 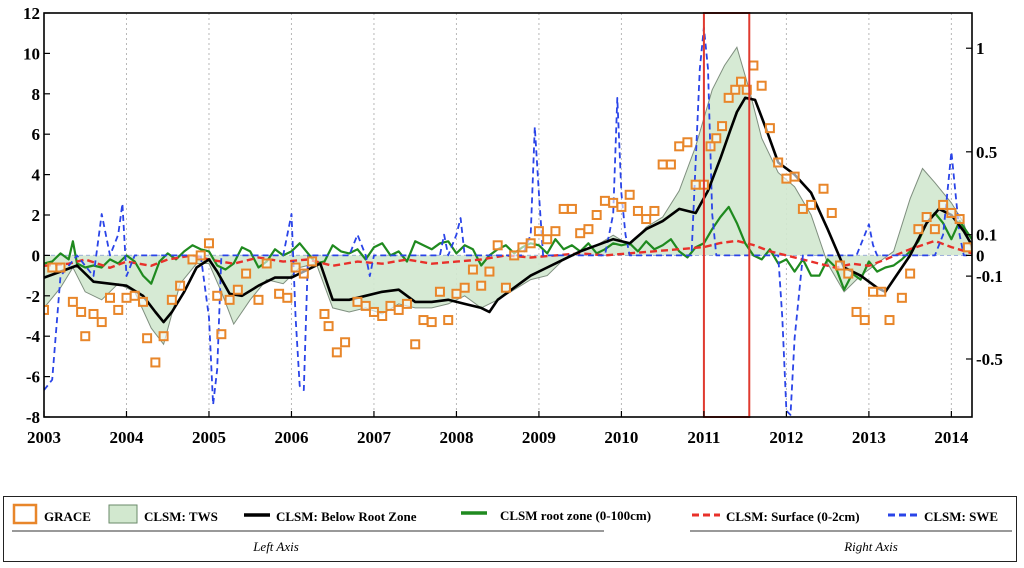 I want to click on legend-tws-marker, so click(x=123, y=514).